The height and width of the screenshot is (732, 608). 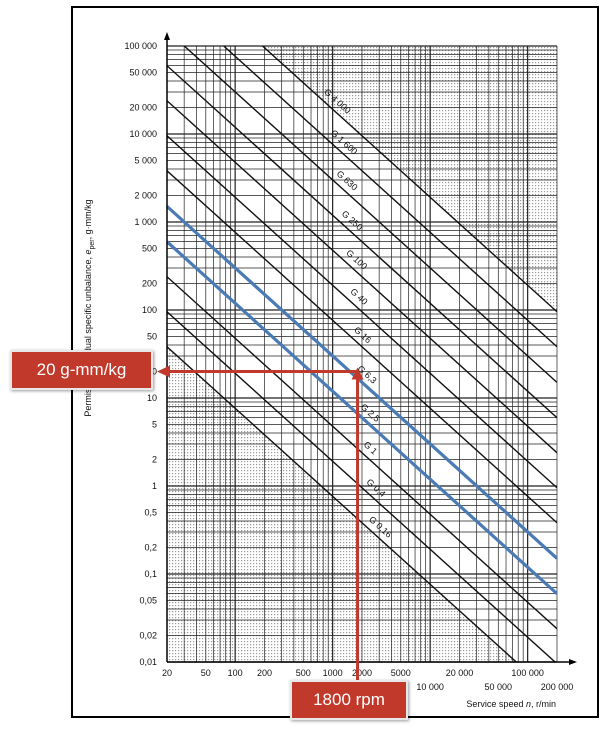 I want to click on grade-label: G 630, so click(x=347, y=181).